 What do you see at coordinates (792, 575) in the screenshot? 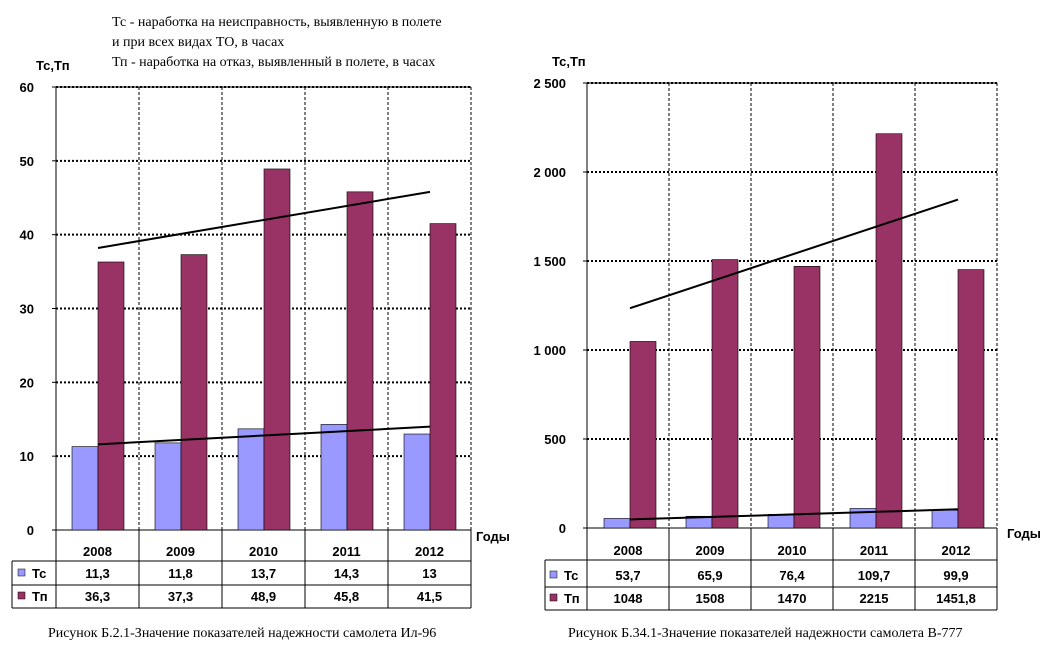
I see `data-table-cell: 76,4` at bounding box center [792, 575].